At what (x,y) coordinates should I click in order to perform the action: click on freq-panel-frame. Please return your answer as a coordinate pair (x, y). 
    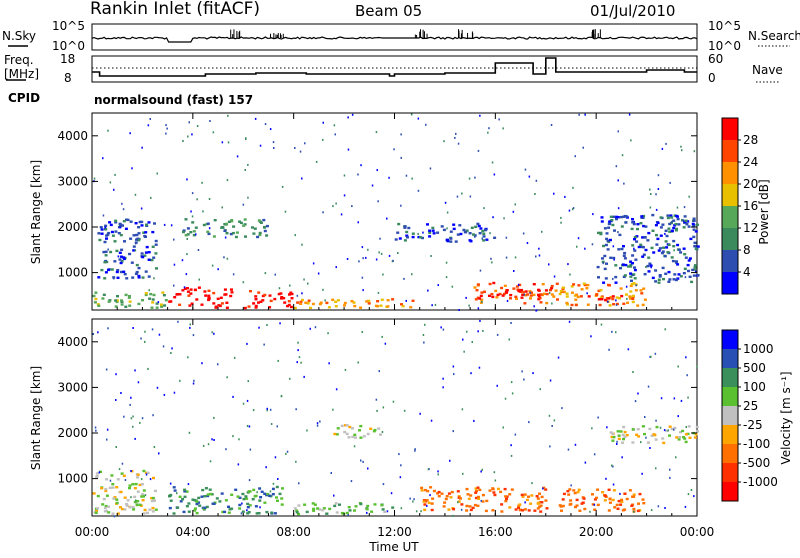
    Looking at the image, I should click on (394, 69).